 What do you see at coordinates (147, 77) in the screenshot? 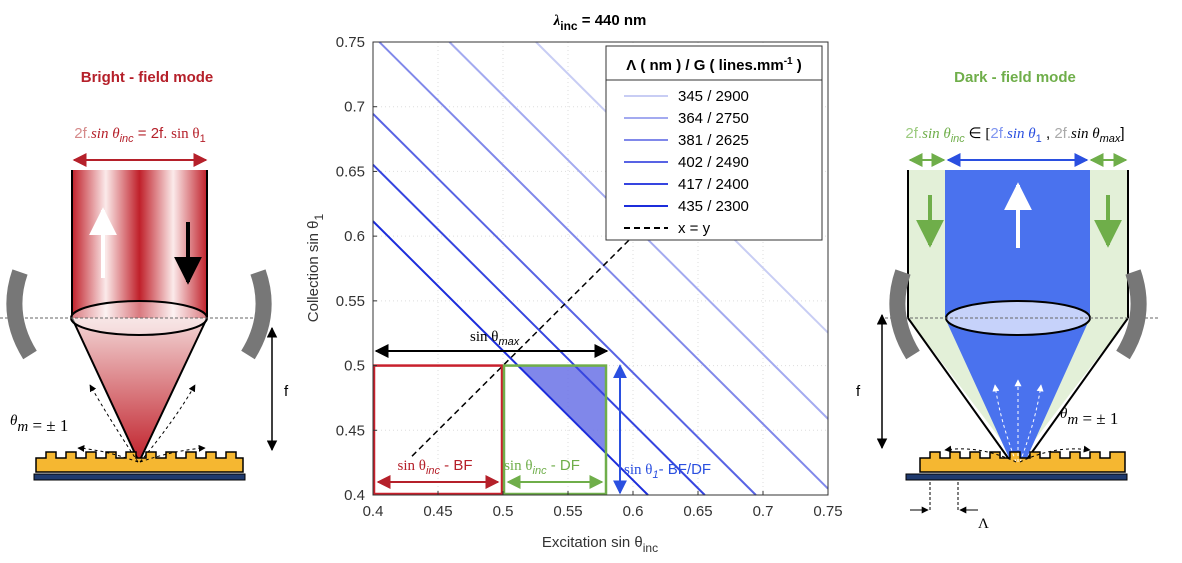
I see `left-title: Bright - field mode` at bounding box center [147, 77].